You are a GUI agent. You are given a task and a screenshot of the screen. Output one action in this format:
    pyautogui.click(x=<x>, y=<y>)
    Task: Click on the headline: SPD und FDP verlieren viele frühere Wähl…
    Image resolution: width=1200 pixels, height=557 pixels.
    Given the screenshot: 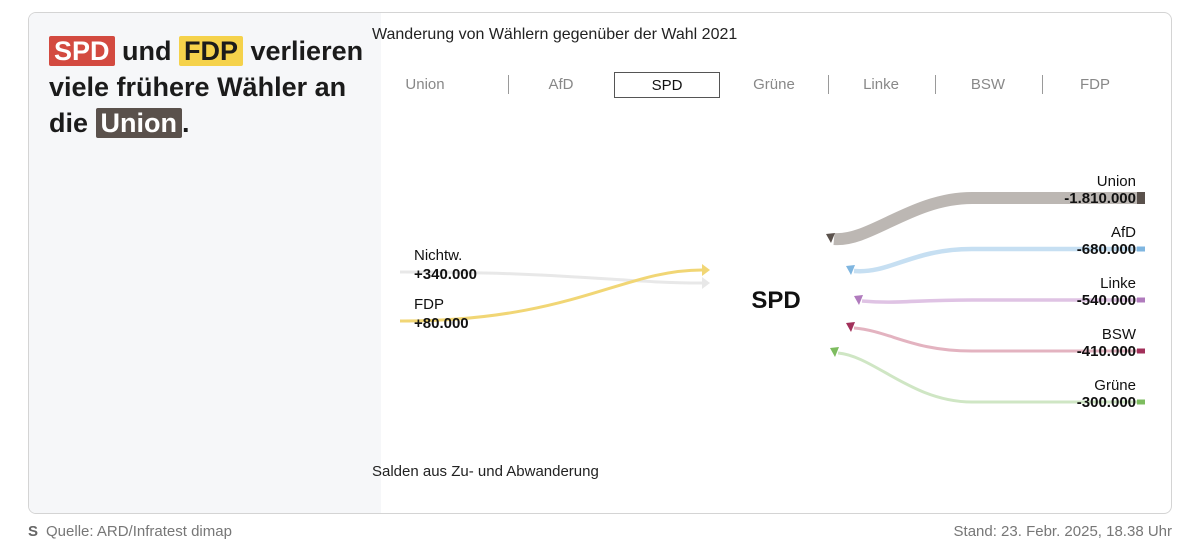 What is the action you would take?
    pyautogui.click(x=209, y=87)
    